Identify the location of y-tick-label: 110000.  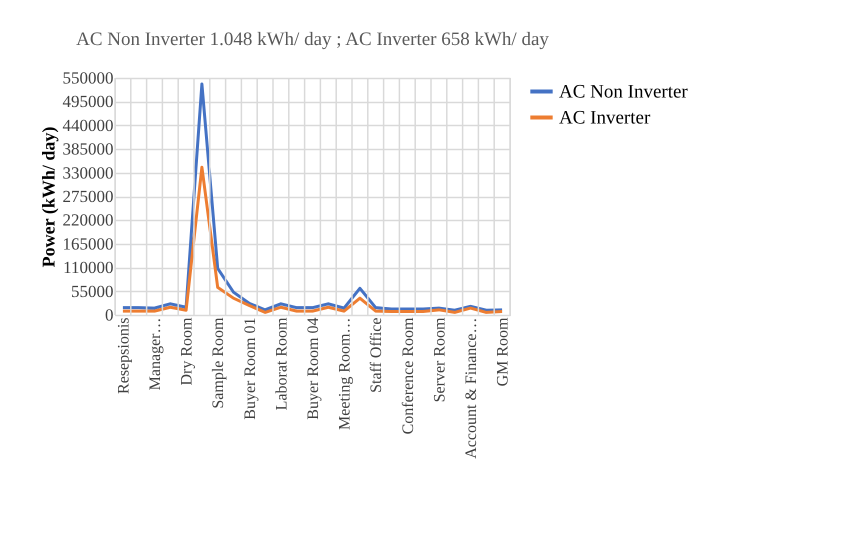
(88, 268).